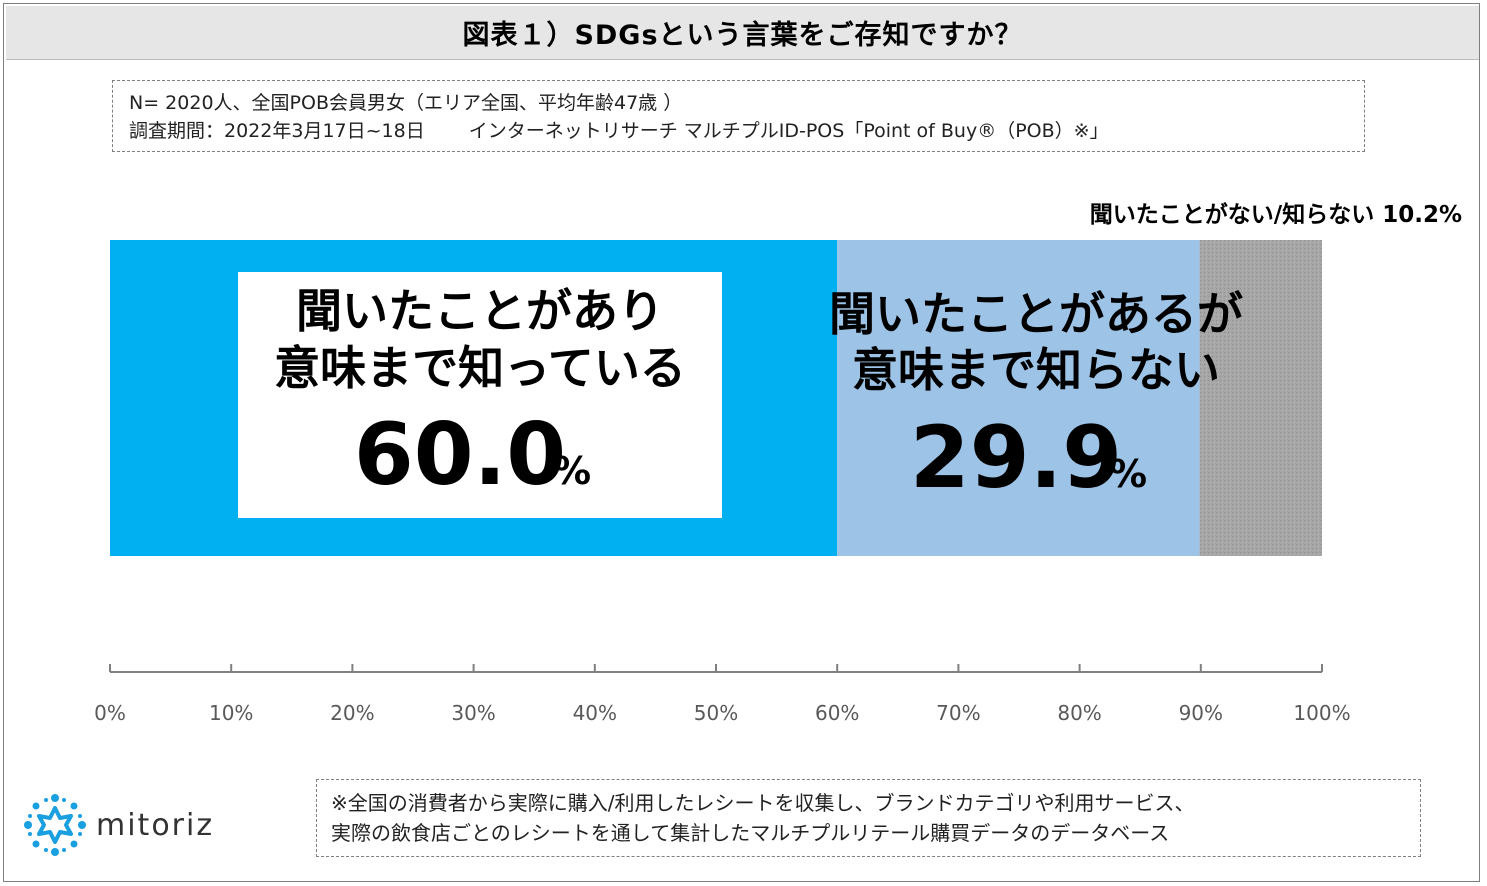 Image resolution: width=1487 pixels, height=886 pixels. I want to click on segment-1-label-box, so click(480, 395).